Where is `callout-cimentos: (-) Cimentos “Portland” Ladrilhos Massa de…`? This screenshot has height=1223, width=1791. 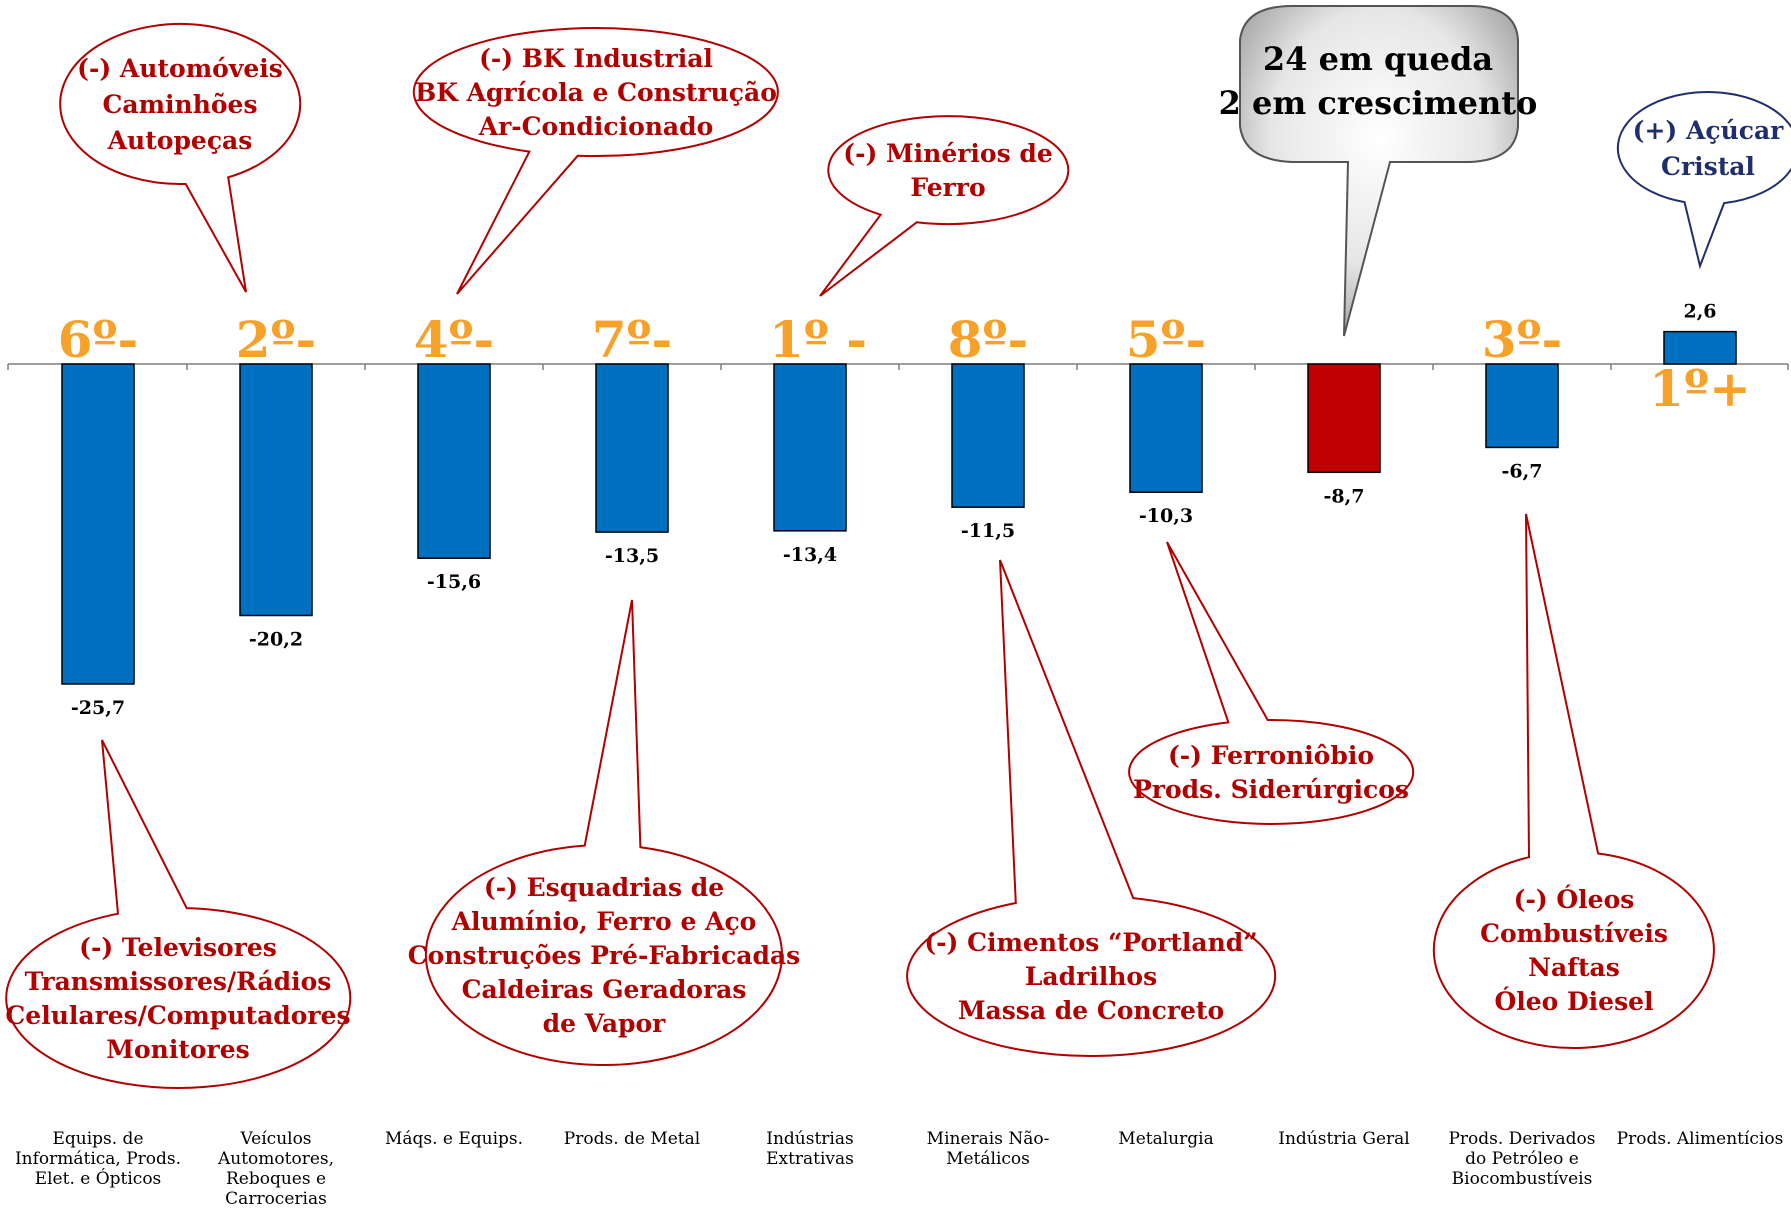
callout-cimentos: (-) Cimentos “Portland” Ladrilhos Massa de… is located at coordinates (1090, 976).